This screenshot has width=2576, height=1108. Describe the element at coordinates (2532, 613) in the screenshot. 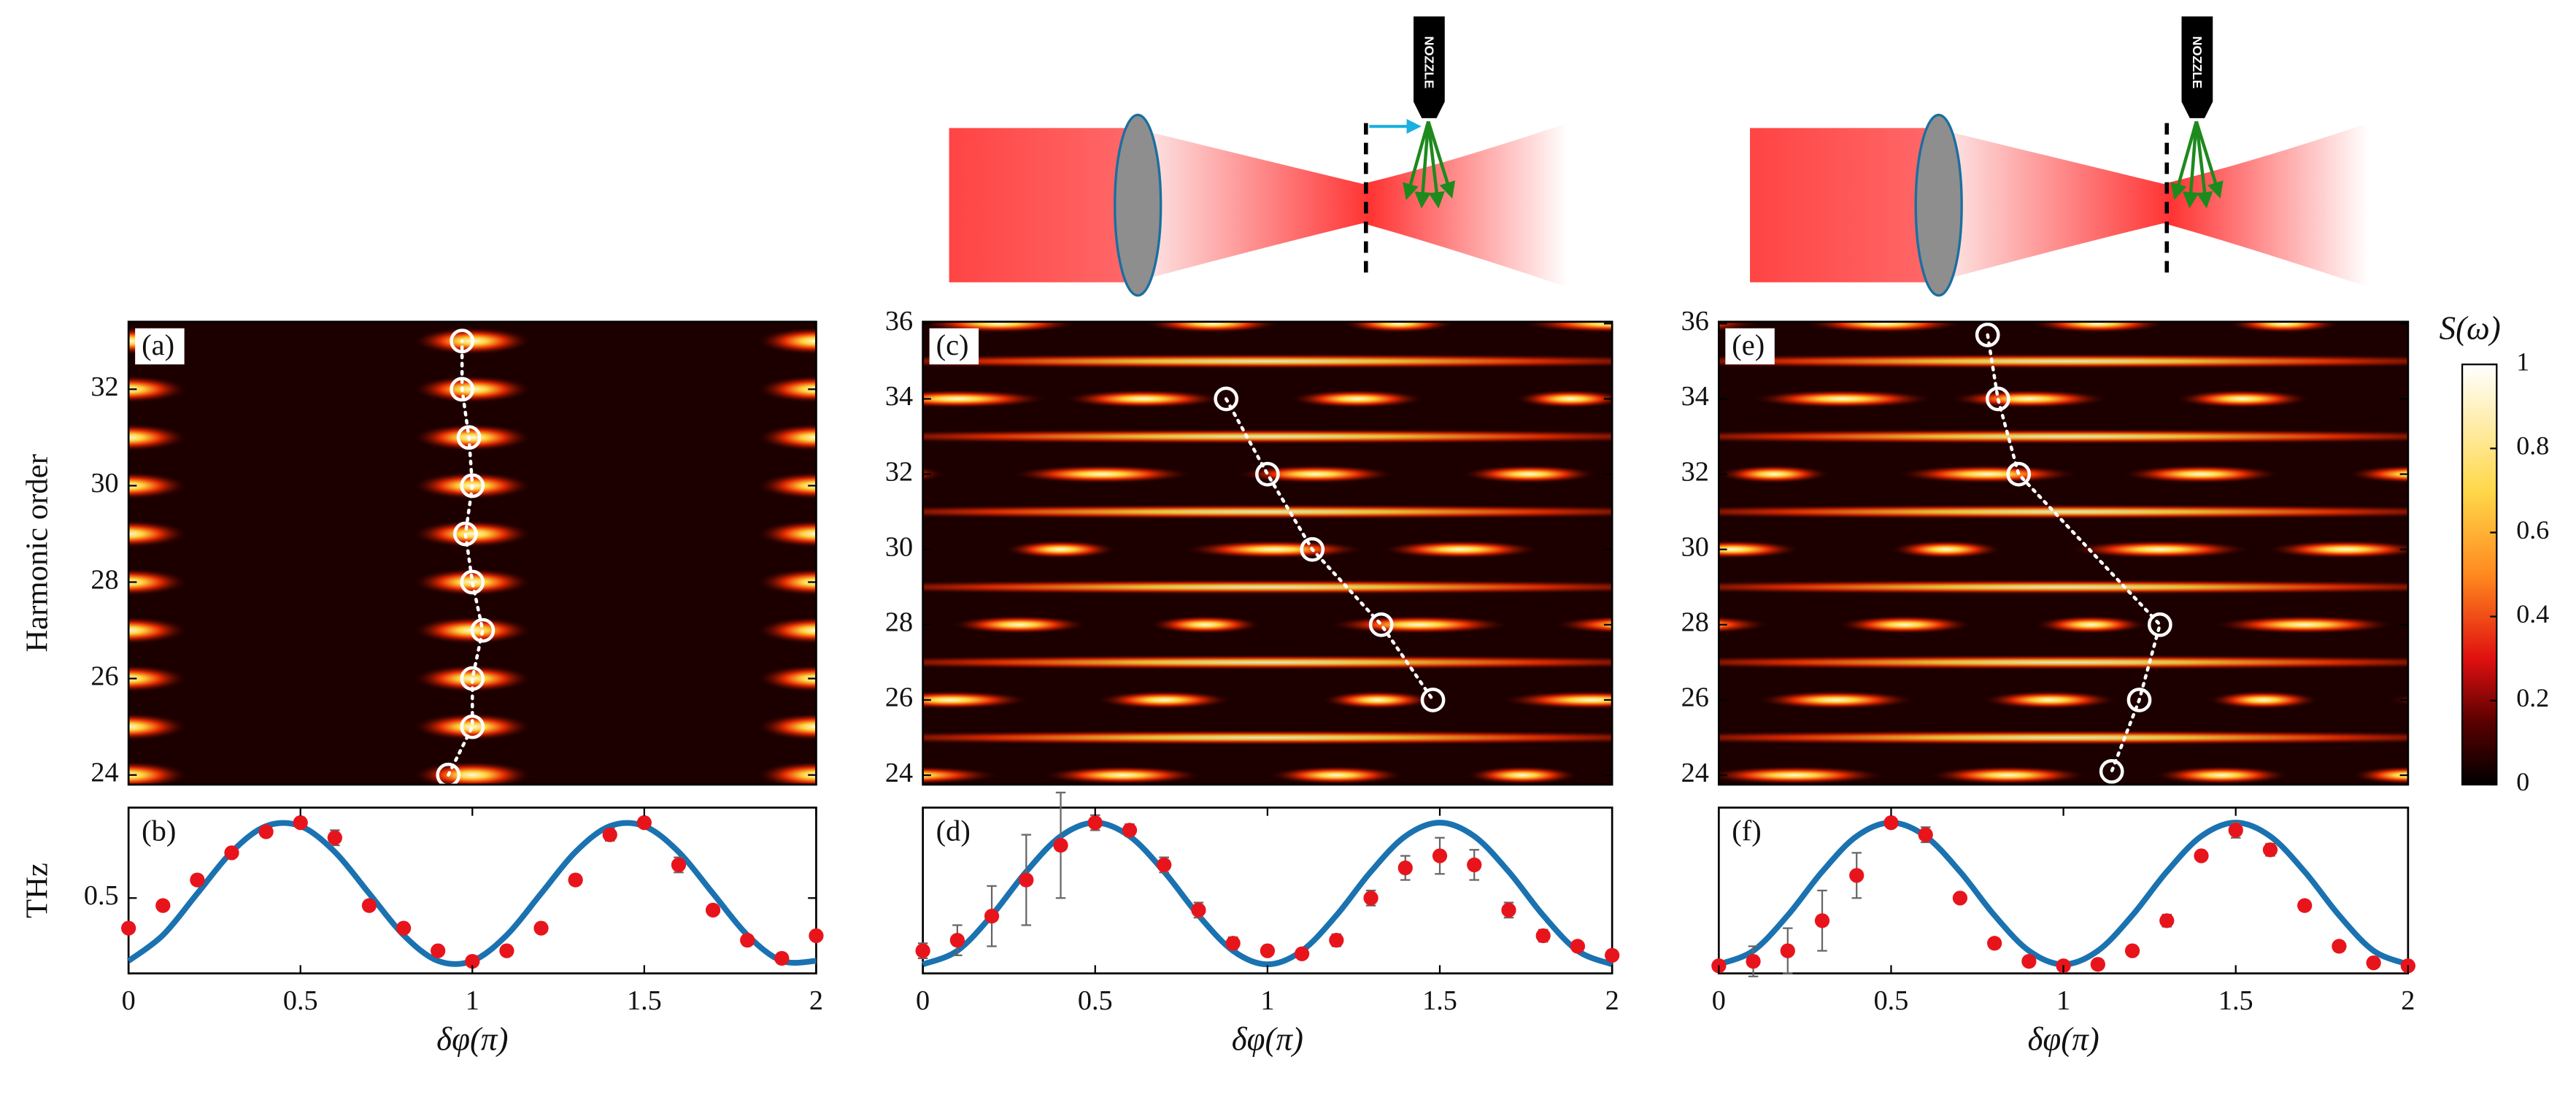

I see `colorbar-tick-label: 0.4` at that location.